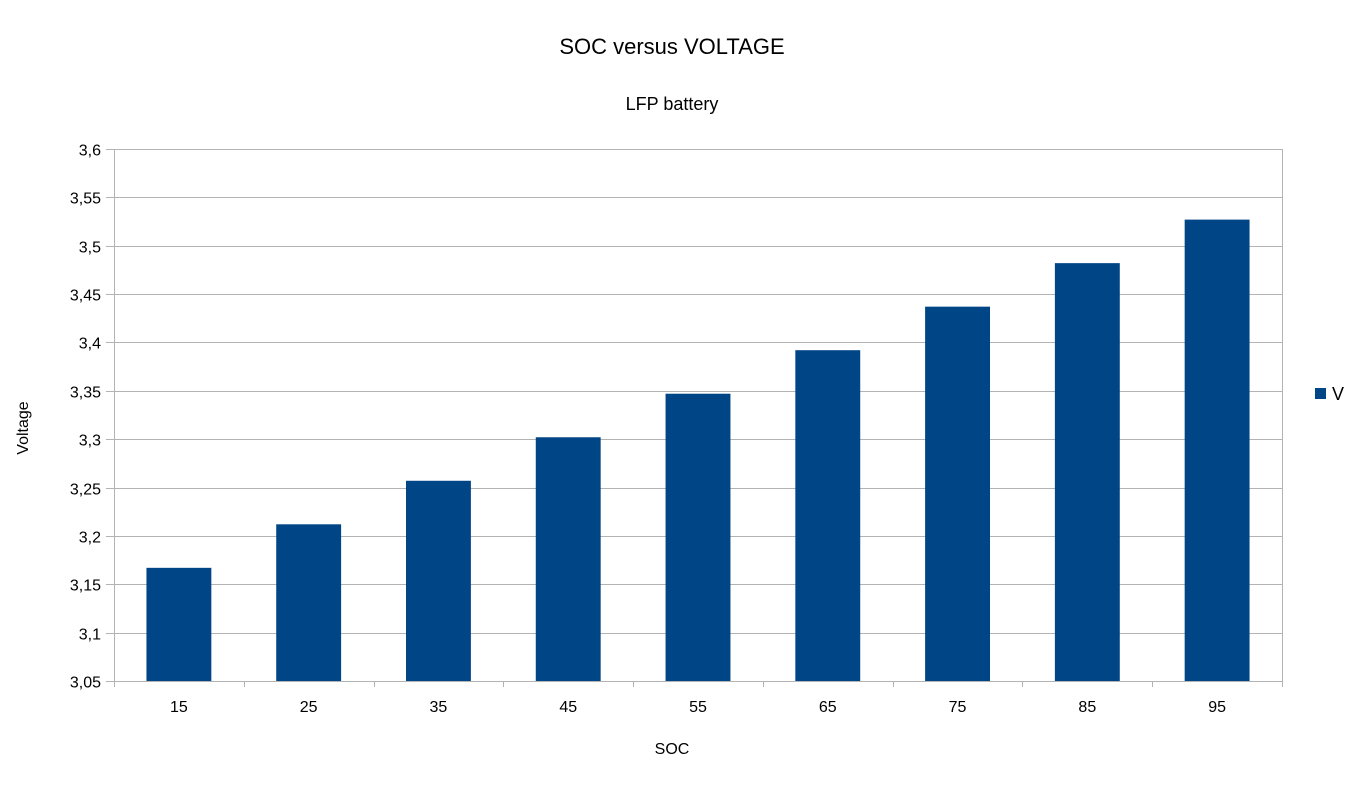  Describe the element at coordinates (23, 427) in the screenshot. I see `y-axis-label: Voltage` at that location.